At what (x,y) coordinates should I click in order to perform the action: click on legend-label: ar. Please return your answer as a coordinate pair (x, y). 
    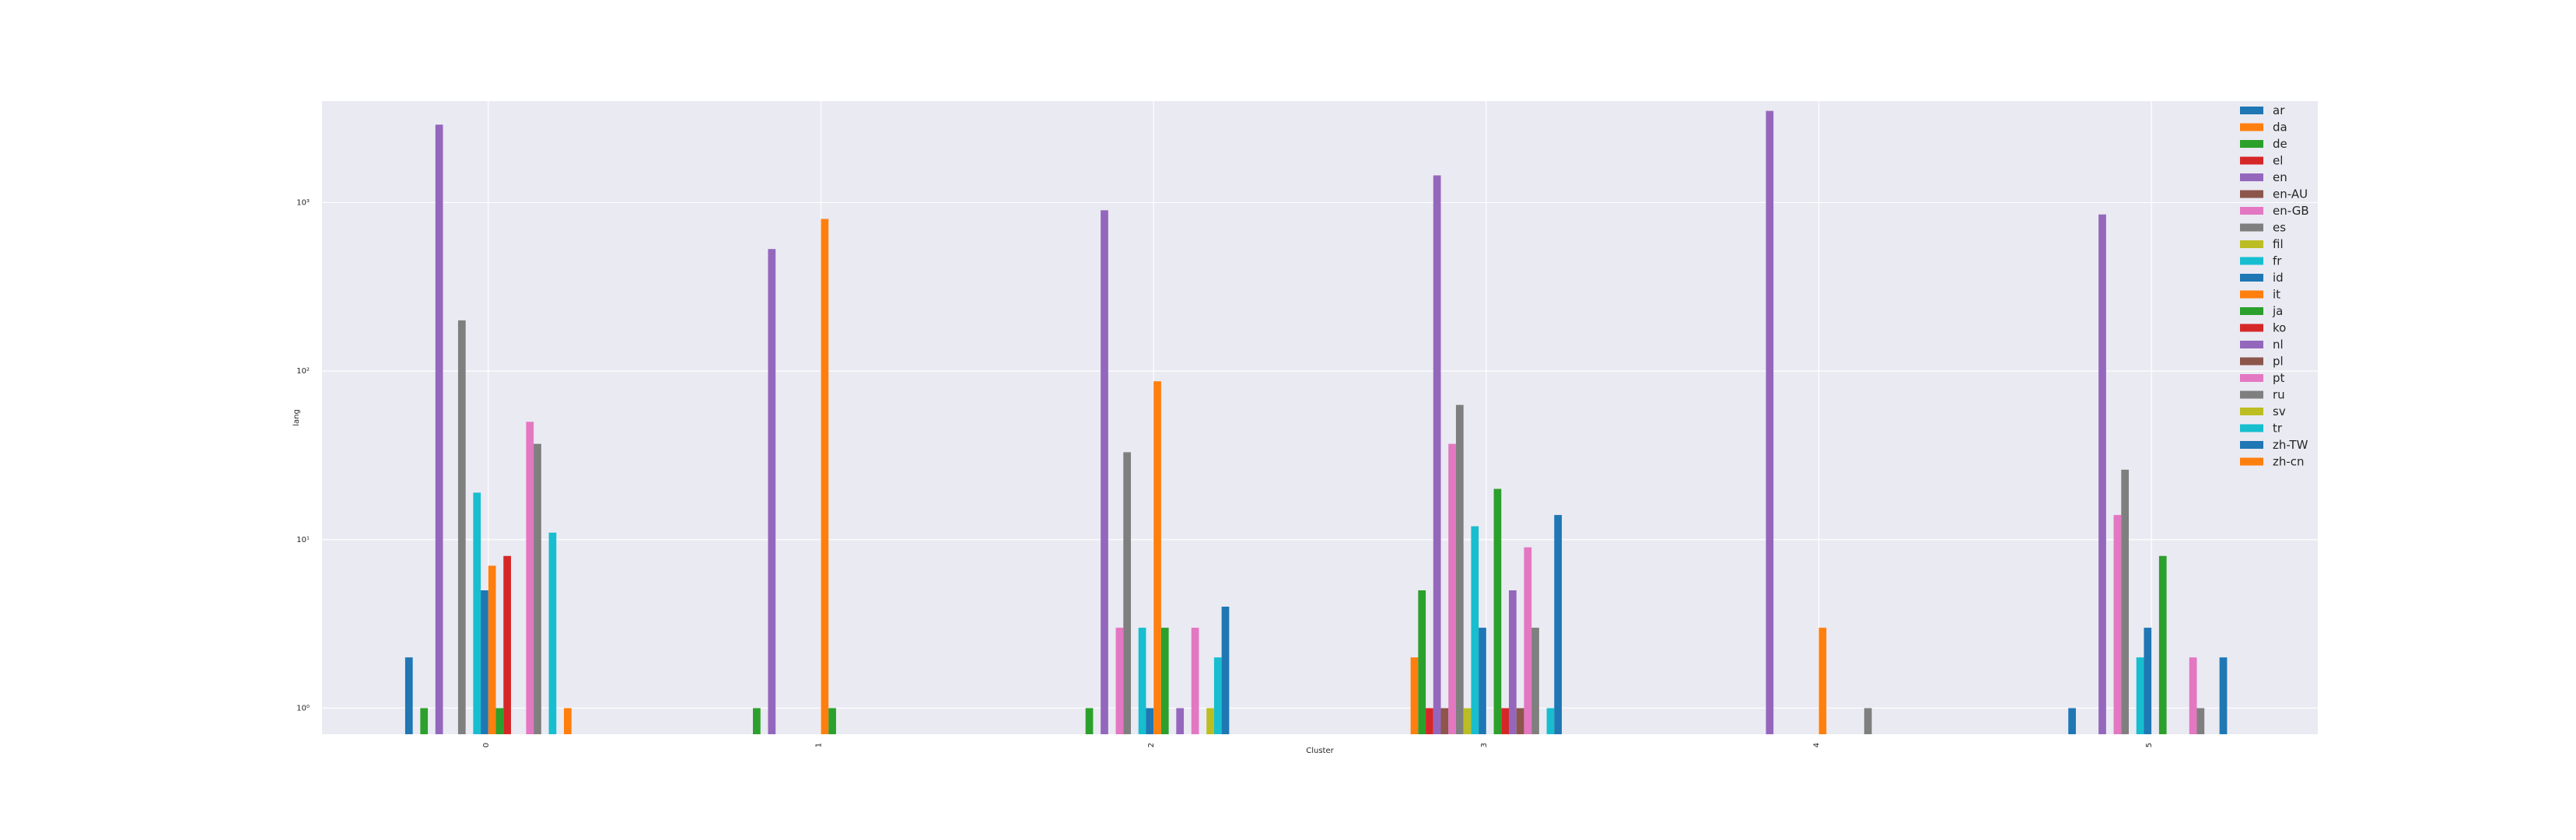
    Looking at the image, I should click on (2279, 110).